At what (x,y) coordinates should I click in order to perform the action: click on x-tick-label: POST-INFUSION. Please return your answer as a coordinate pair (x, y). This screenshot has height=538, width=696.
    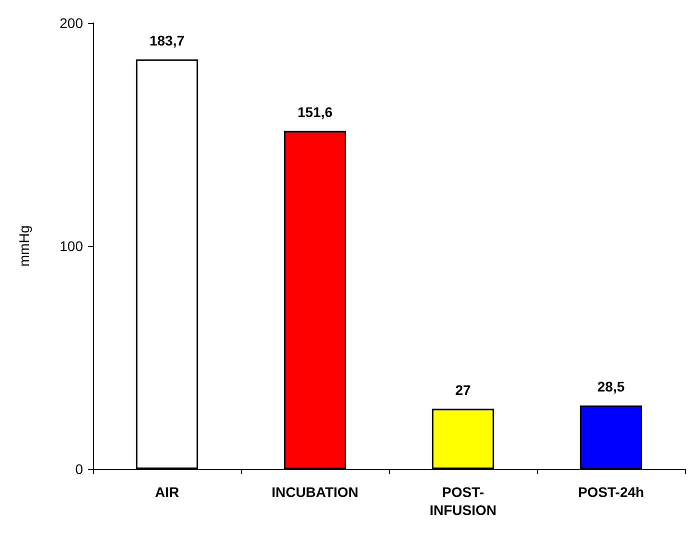
    Looking at the image, I should click on (463, 501).